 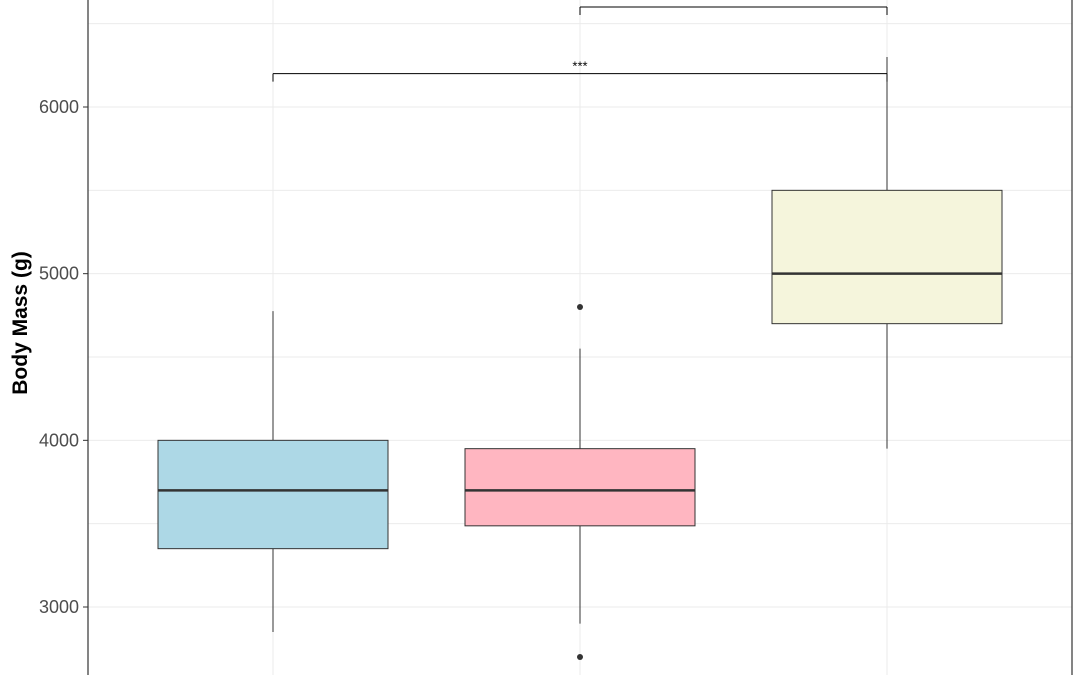 What do you see at coordinates (59, 274) in the screenshot?
I see `y-tick-label: 5000` at bounding box center [59, 274].